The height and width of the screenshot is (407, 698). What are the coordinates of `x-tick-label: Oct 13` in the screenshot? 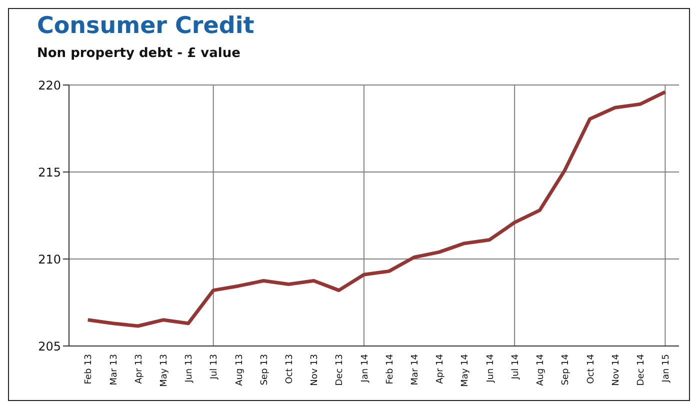 It's located at (290, 369).